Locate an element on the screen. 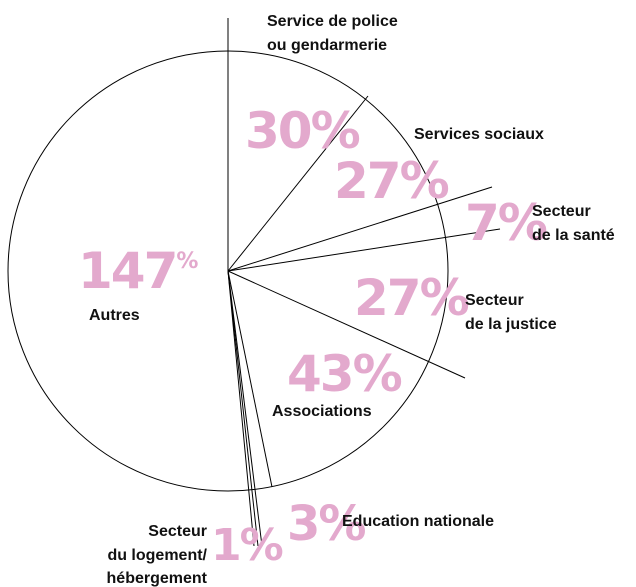  slice-label-sante-1: Secteur is located at coordinates (561, 211).